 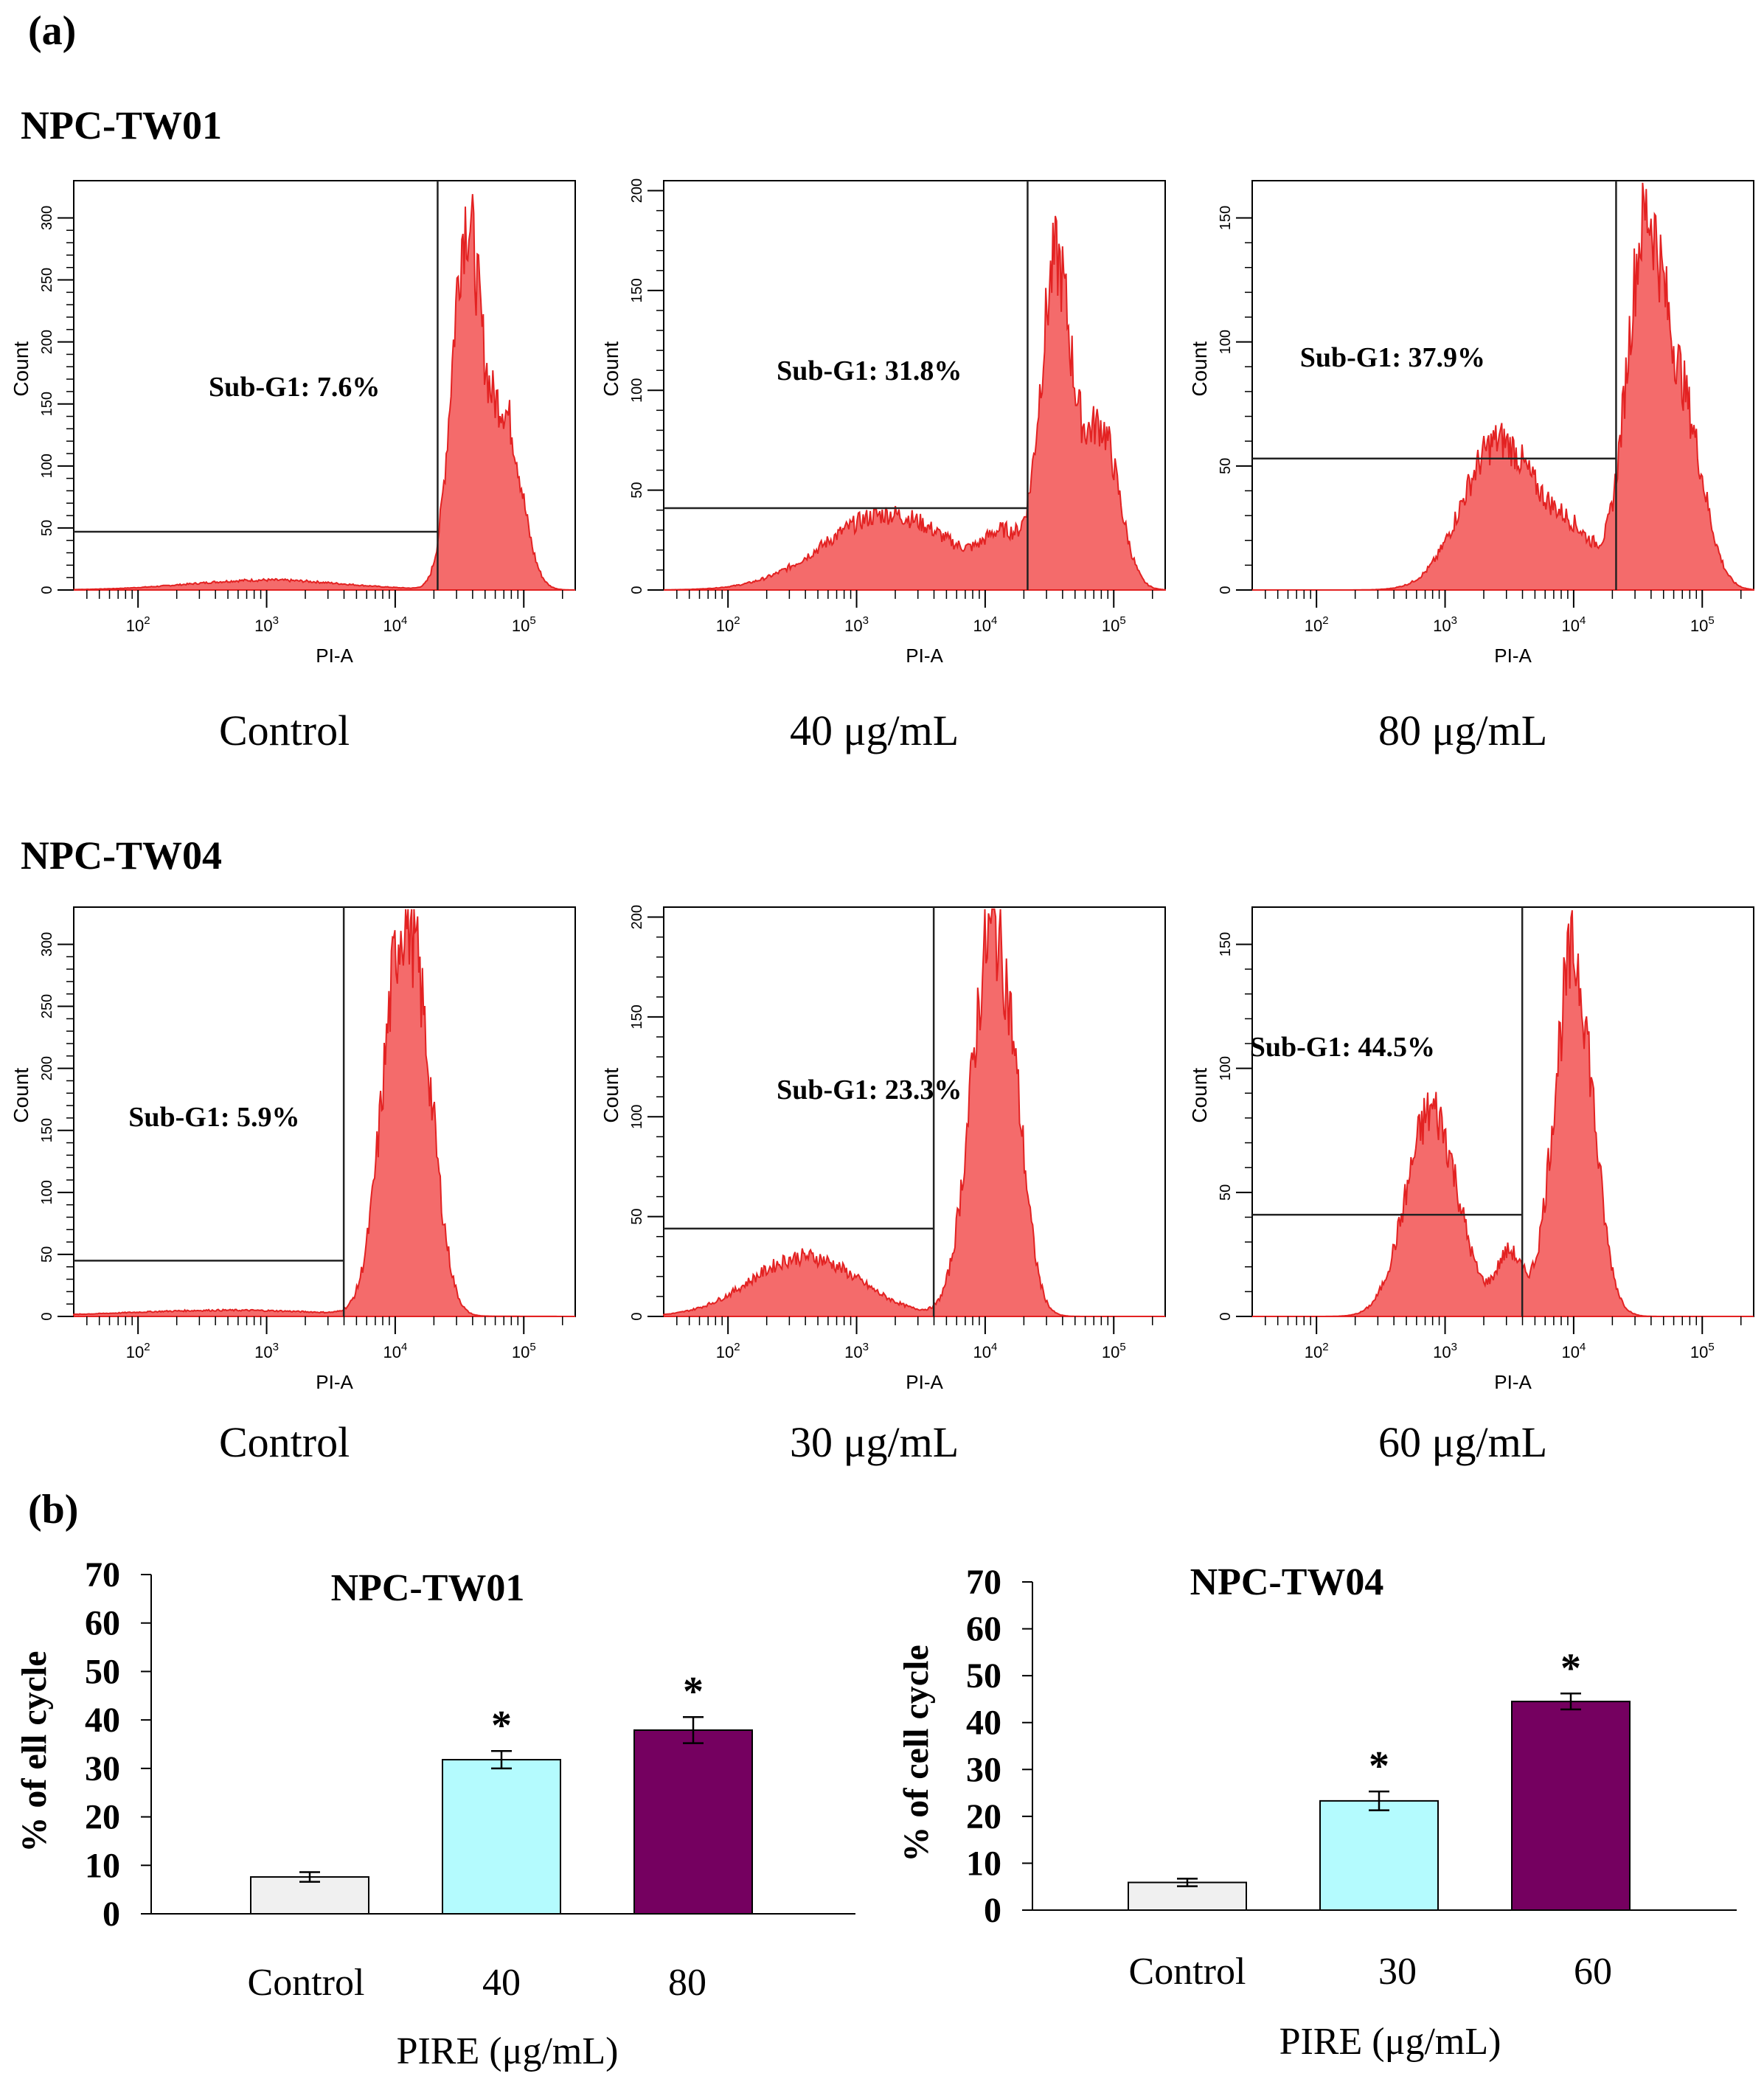 What do you see at coordinates (1392, 357) in the screenshot?
I see `sub-g1-annotation: Sub-G1: 37.9%` at bounding box center [1392, 357].